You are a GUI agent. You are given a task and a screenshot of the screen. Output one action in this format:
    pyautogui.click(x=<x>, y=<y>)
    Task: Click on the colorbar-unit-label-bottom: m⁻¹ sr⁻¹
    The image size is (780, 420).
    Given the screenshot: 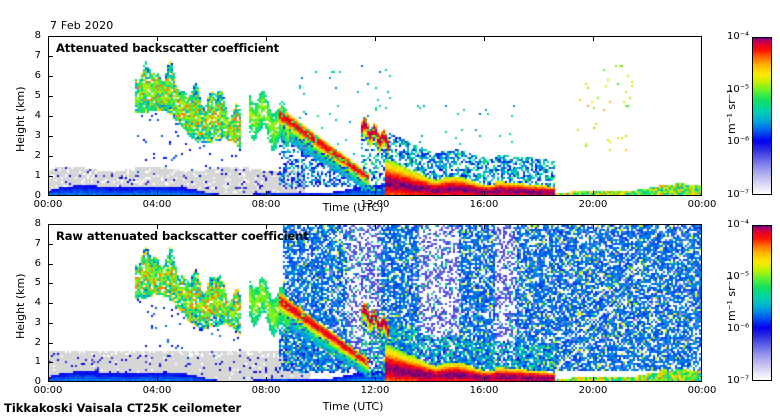 What is the action you would take?
    pyautogui.click(x=731, y=298)
    